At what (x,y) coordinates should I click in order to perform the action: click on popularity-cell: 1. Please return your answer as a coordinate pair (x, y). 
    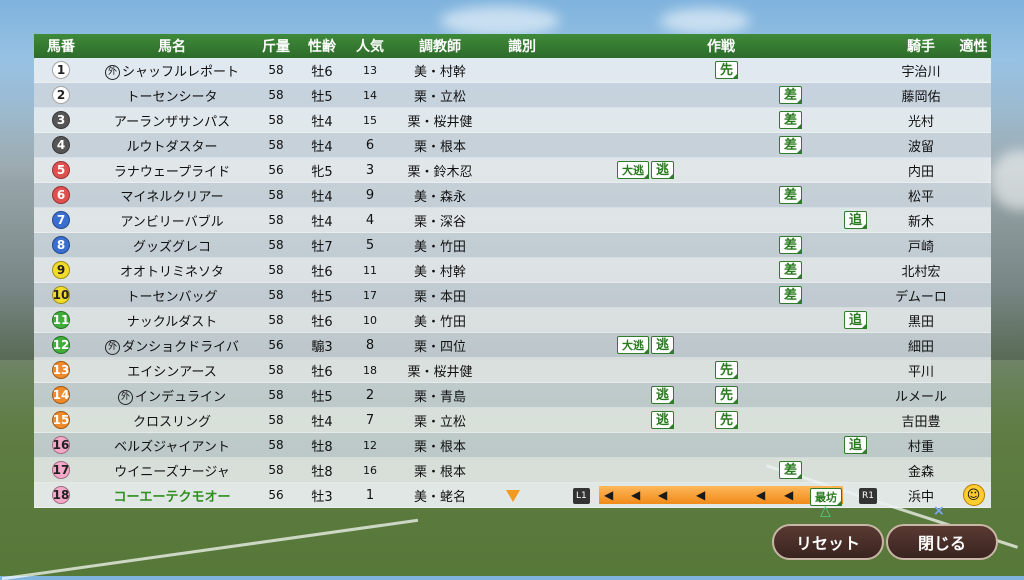
    Looking at the image, I should click on (370, 495).